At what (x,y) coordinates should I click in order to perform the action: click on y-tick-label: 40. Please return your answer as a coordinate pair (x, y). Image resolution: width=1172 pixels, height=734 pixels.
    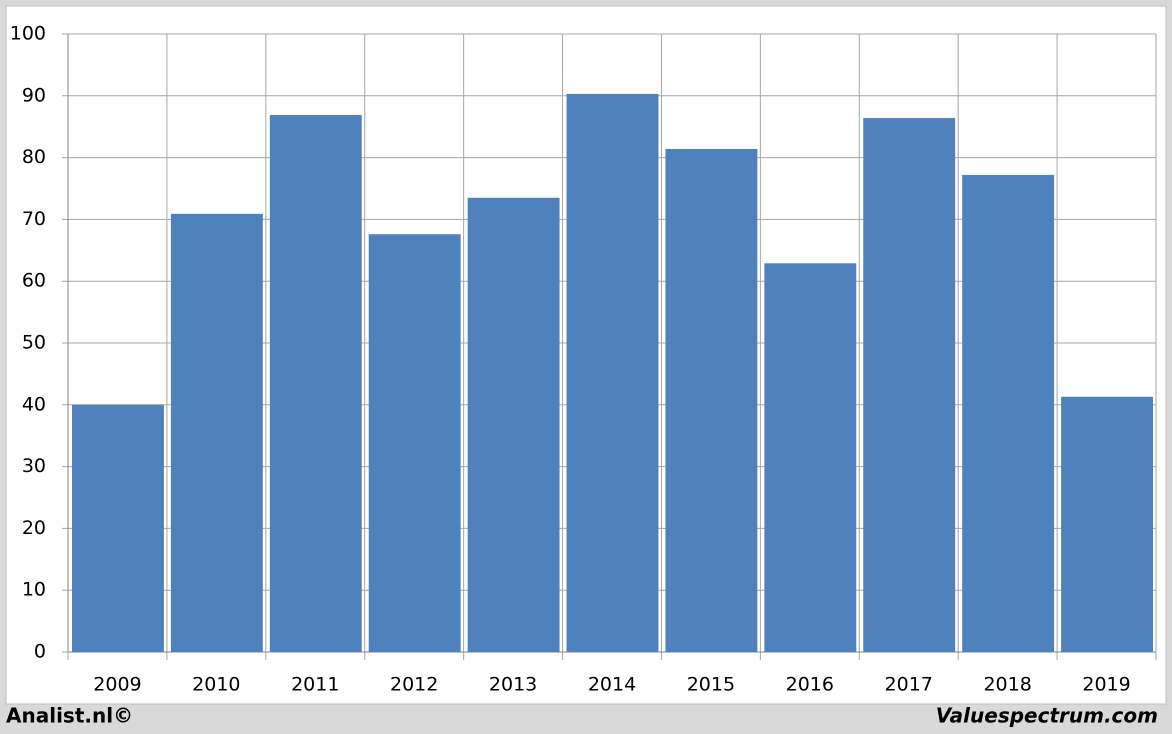
    Looking at the image, I should click on (34, 404).